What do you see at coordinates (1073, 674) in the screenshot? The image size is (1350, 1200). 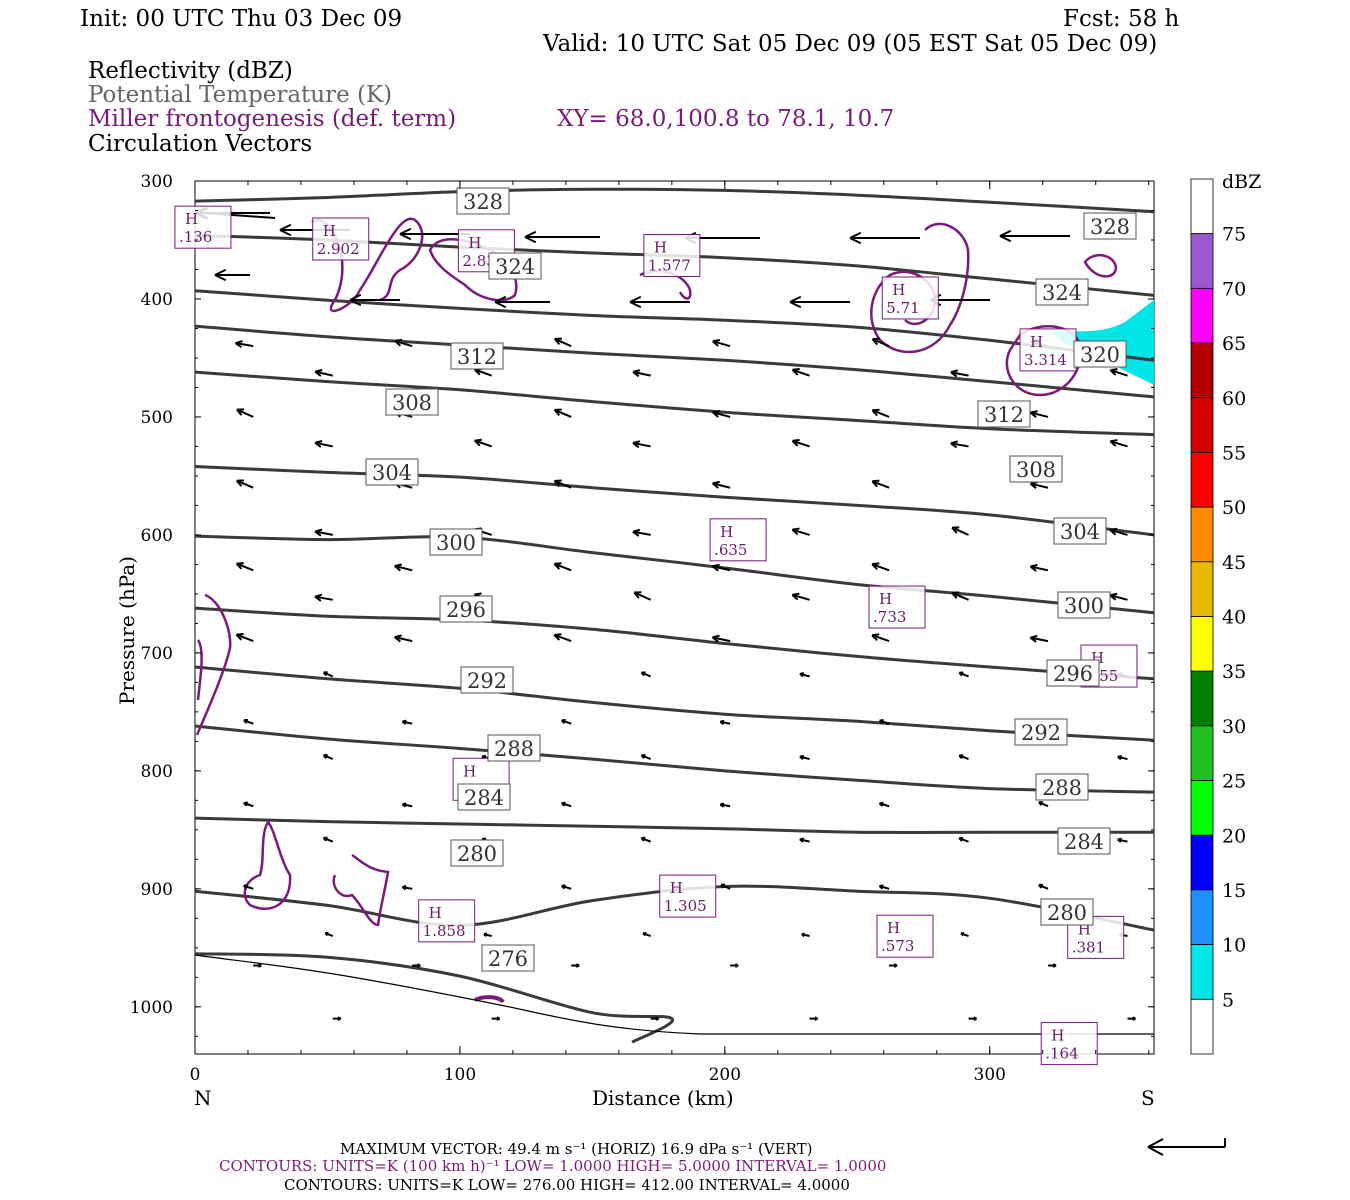 I see `theta-contour-label-text: 296` at bounding box center [1073, 674].